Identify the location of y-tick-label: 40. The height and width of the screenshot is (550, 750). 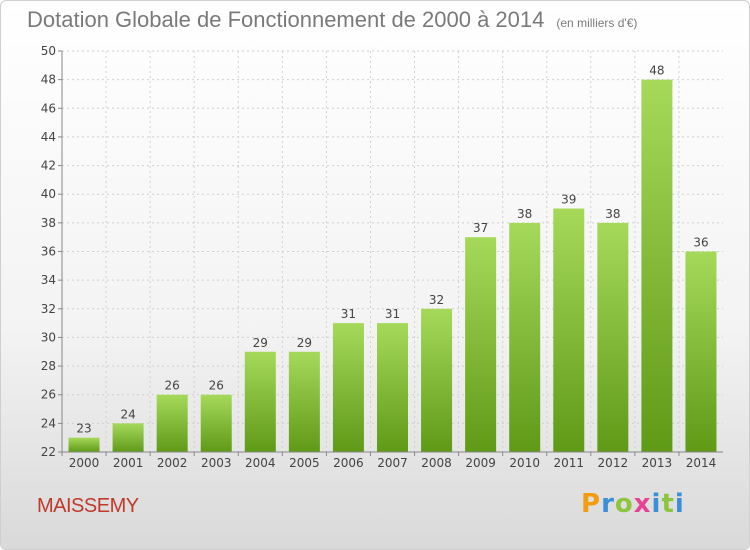
(48, 194).